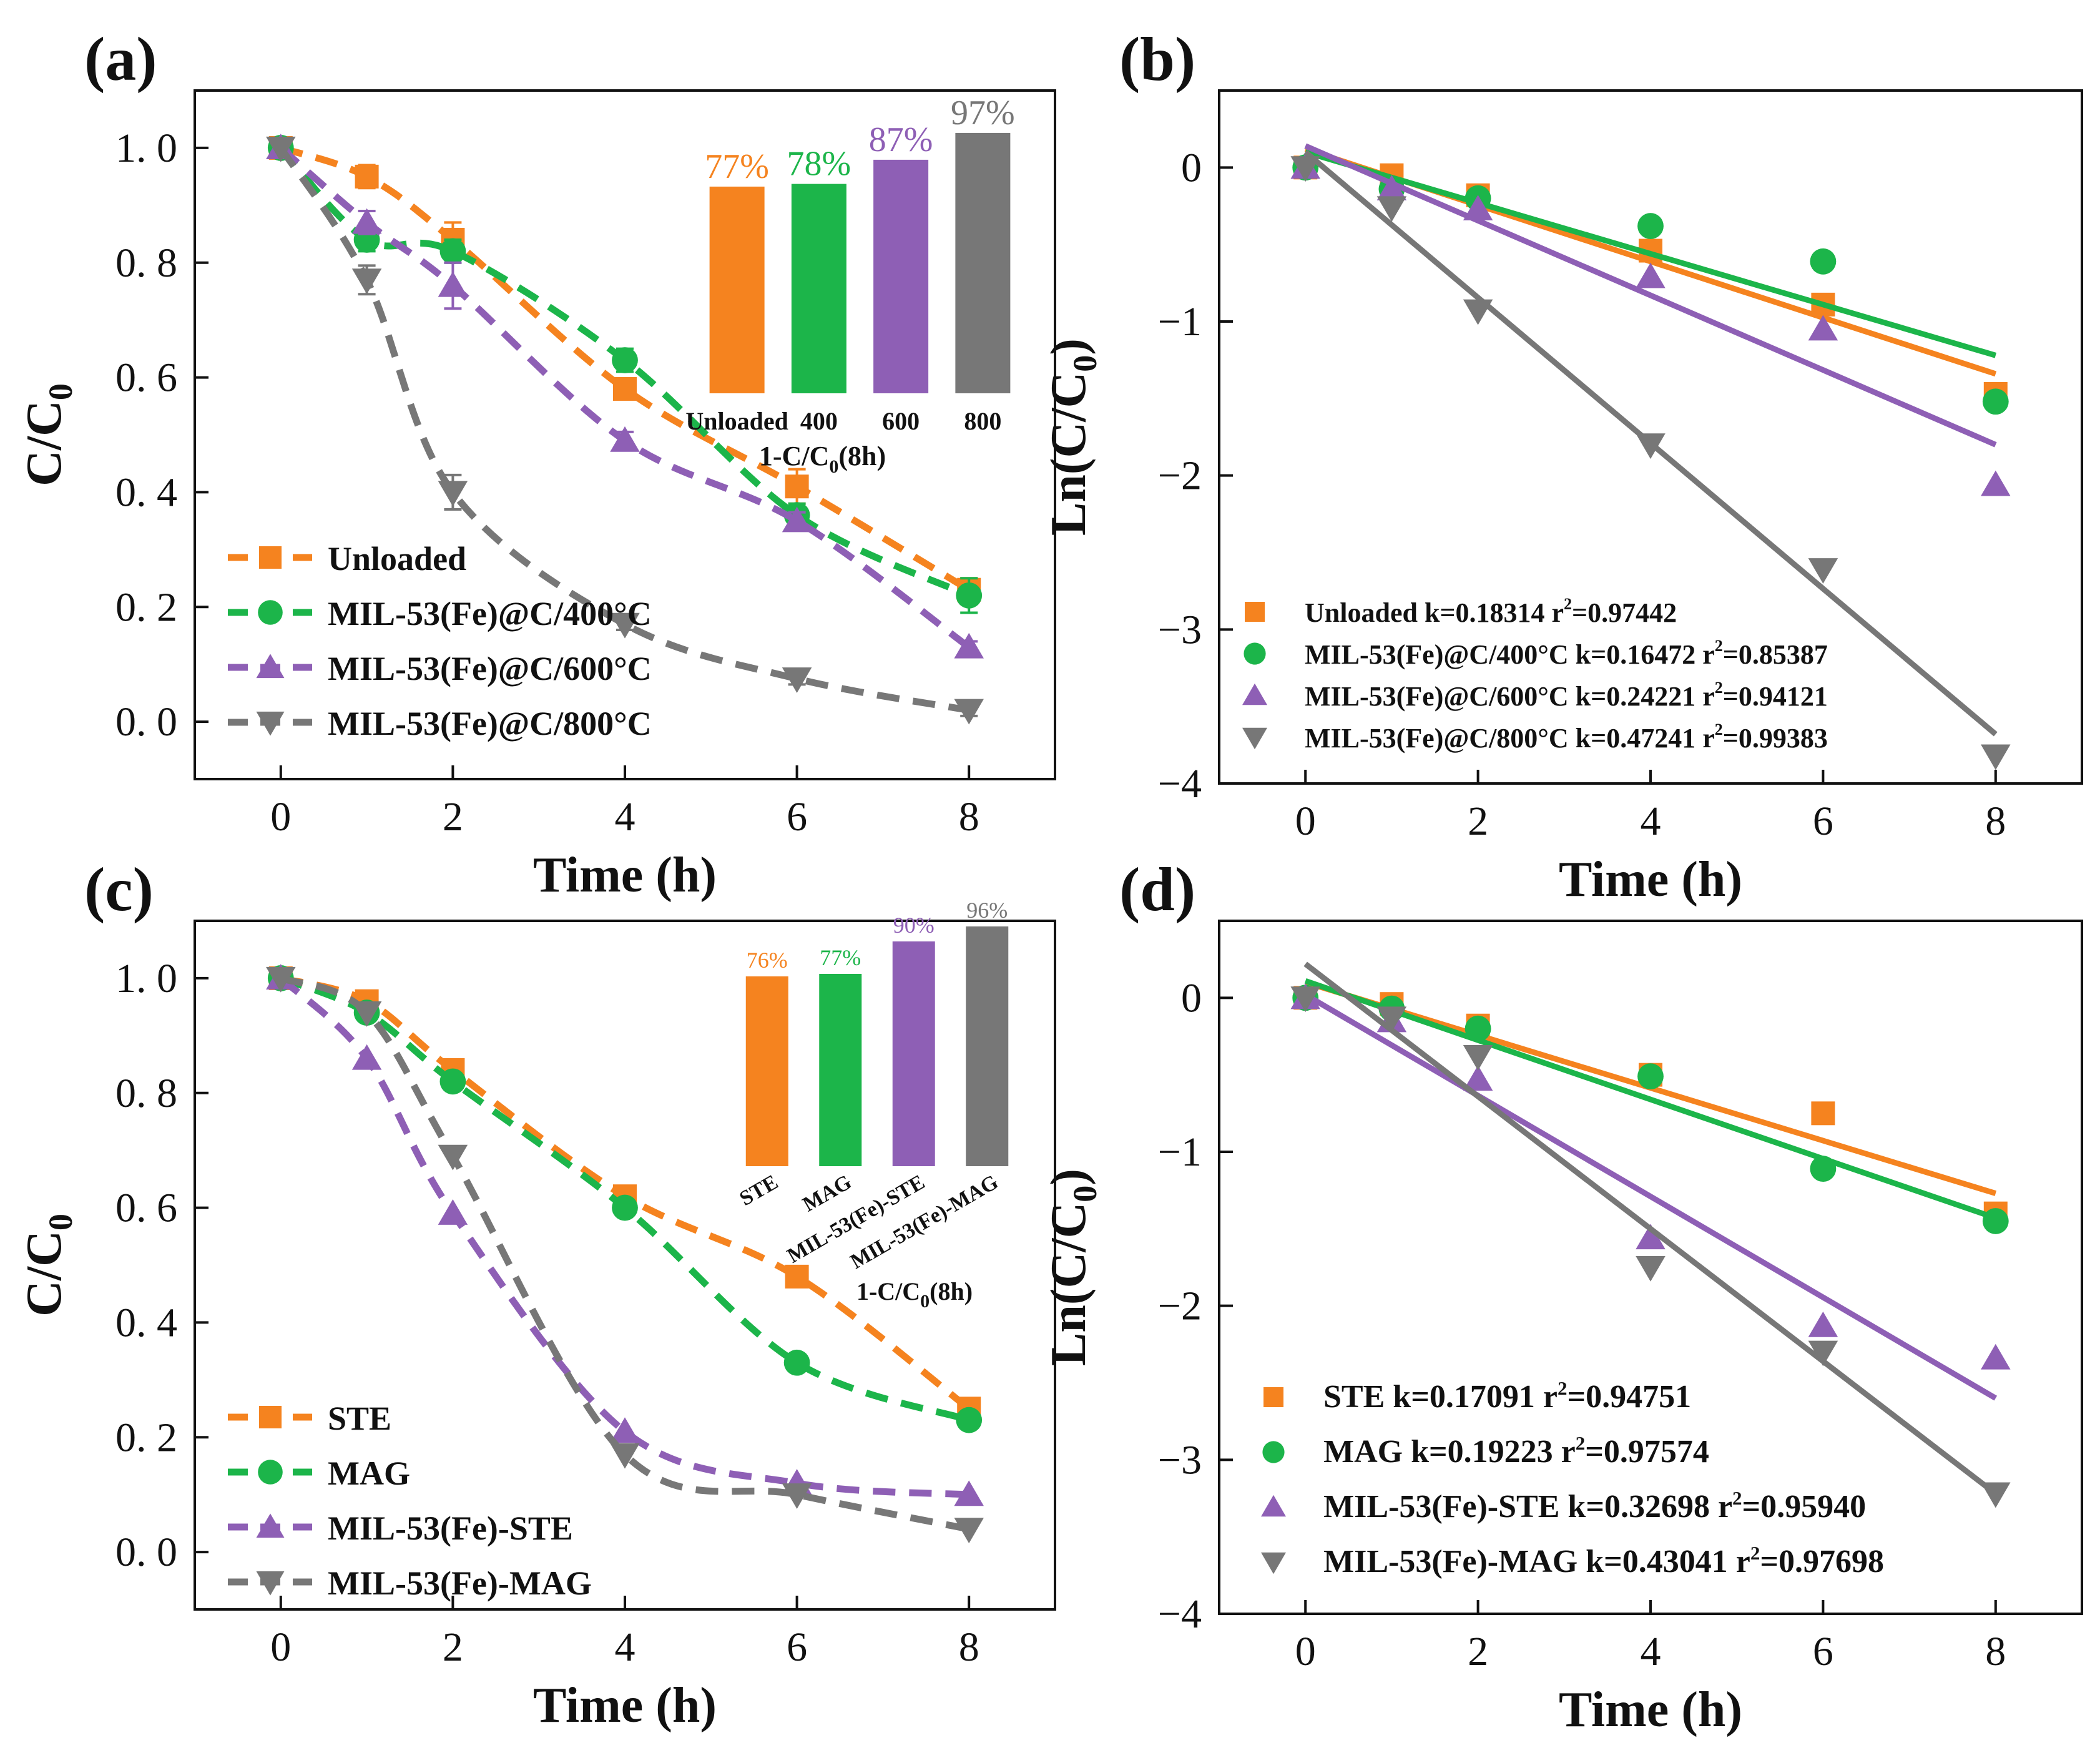  Describe the element at coordinates (360, 1418) in the screenshot. I see `legend-entry: STE` at that location.